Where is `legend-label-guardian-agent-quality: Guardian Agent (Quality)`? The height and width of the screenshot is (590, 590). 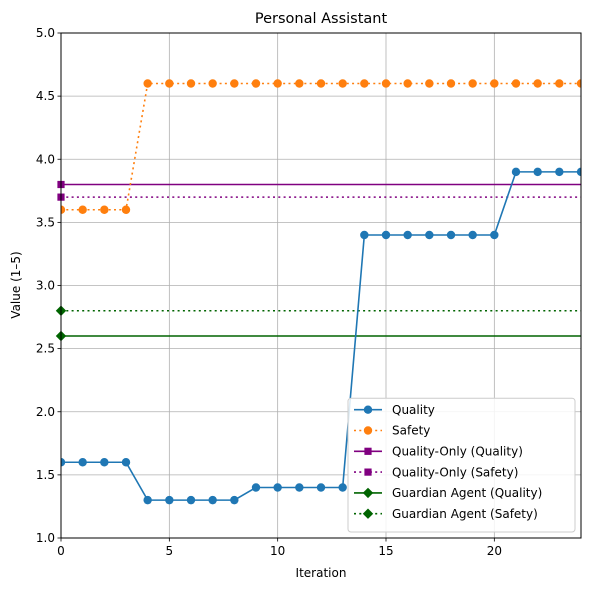
legend-label-guardian-agent-quality: Guardian Agent (Quality) is located at coordinates (467, 493).